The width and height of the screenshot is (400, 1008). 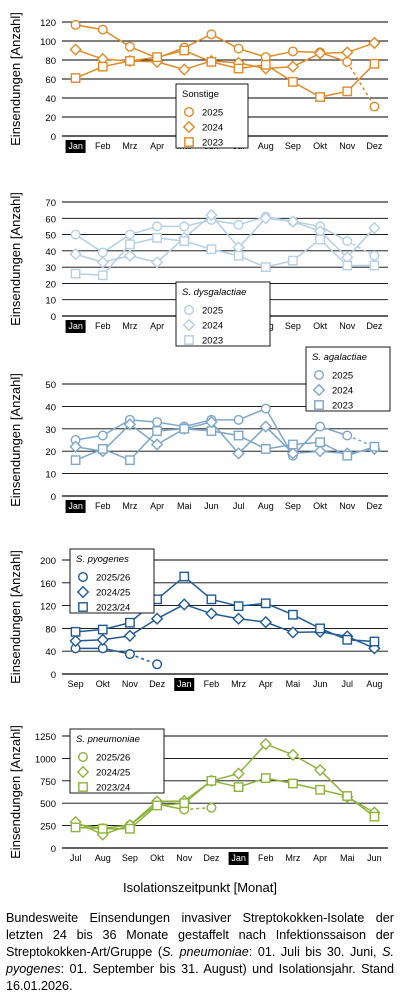 What do you see at coordinates (76, 858) in the screenshot?
I see `x-tick-label: Jul` at bounding box center [76, 858].